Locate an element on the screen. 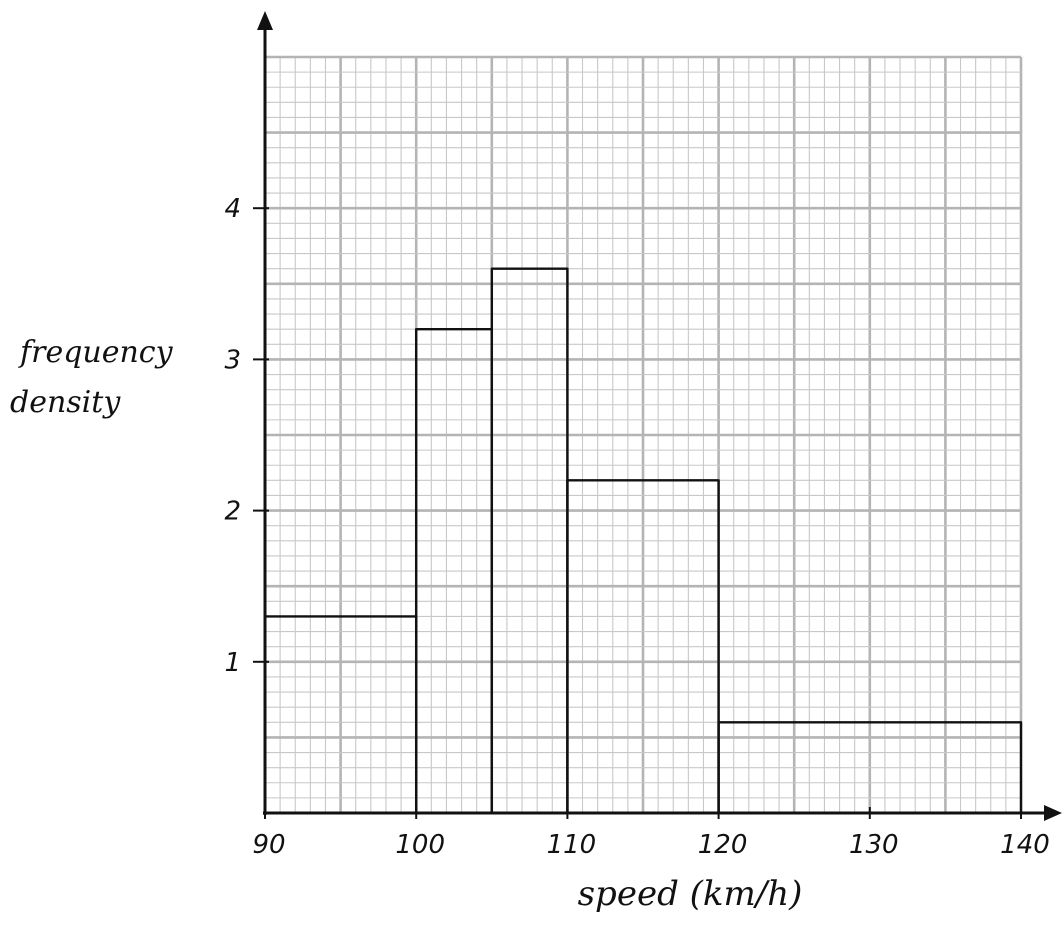  y-axis-label-line-2: density is located at coordinates (65, 402).